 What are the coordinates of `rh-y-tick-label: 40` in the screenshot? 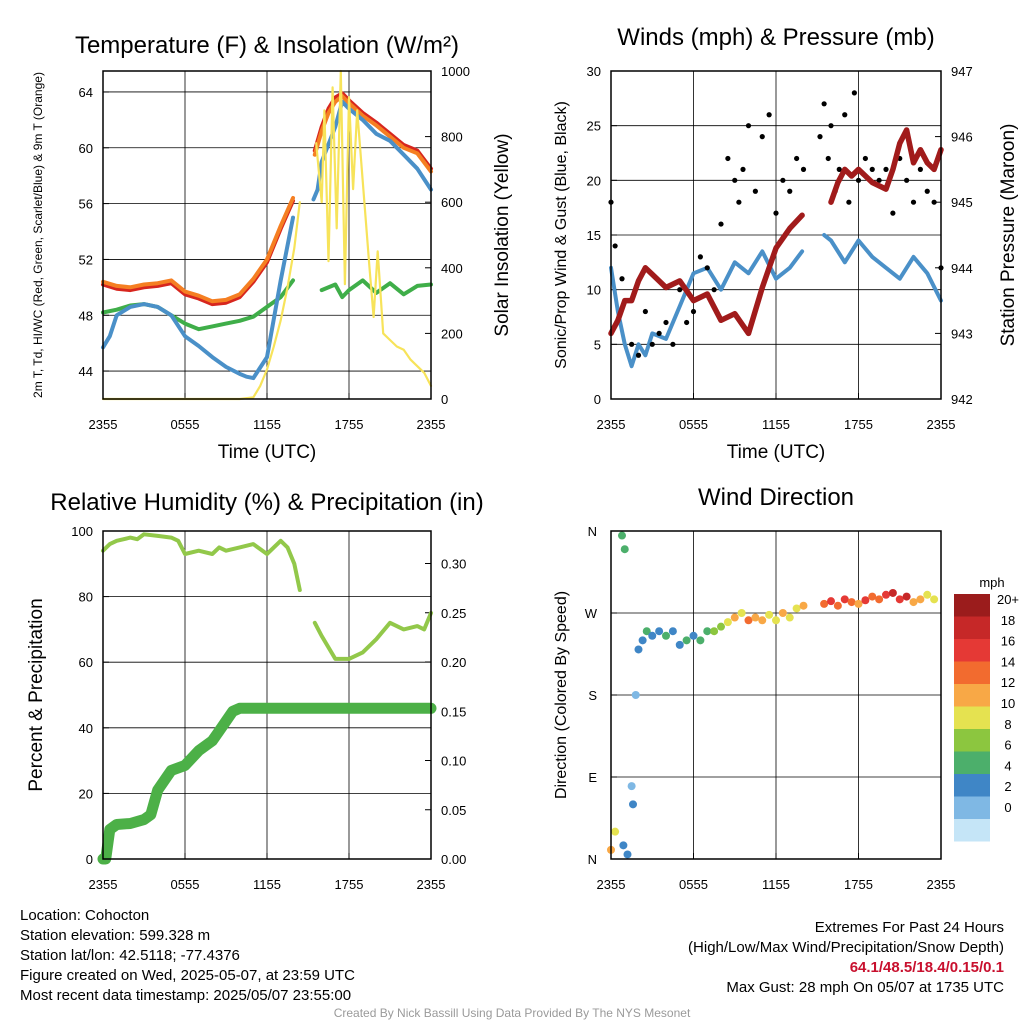 It's located at (86, 728).